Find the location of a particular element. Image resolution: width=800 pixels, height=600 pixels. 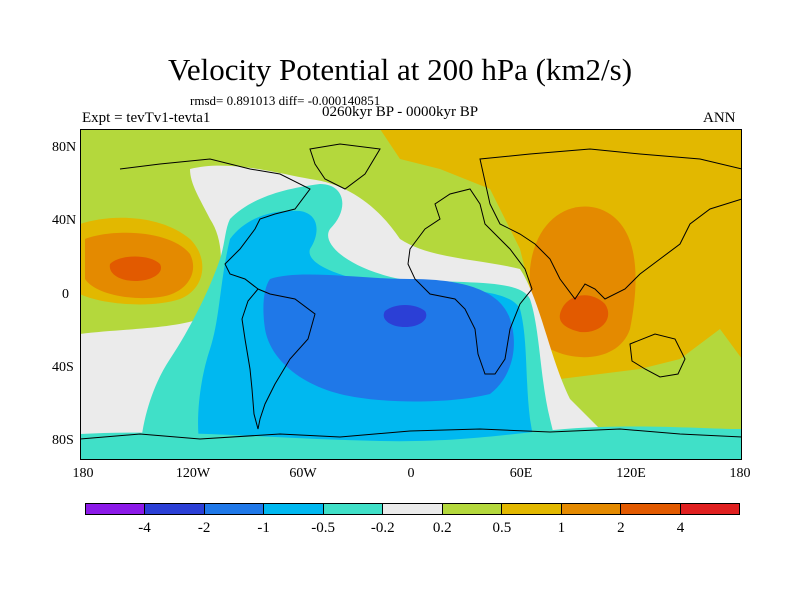

contour-southern-band is located at coordinates (411, 443).